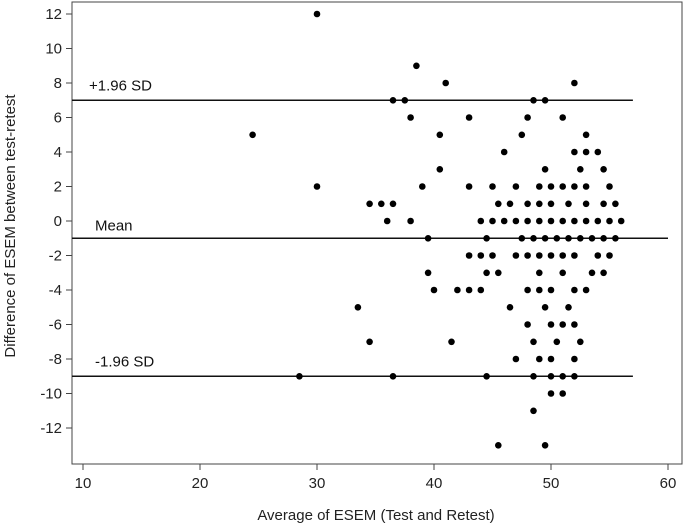 The width and height of the screenshot is (685, 526). Describe the element at coordinates (56, 221) in the screenshot. I see `y-axis-ticks: 12 10 8 6 4 2 0 -2 -4 -6 -8 -10 -12` at that location.